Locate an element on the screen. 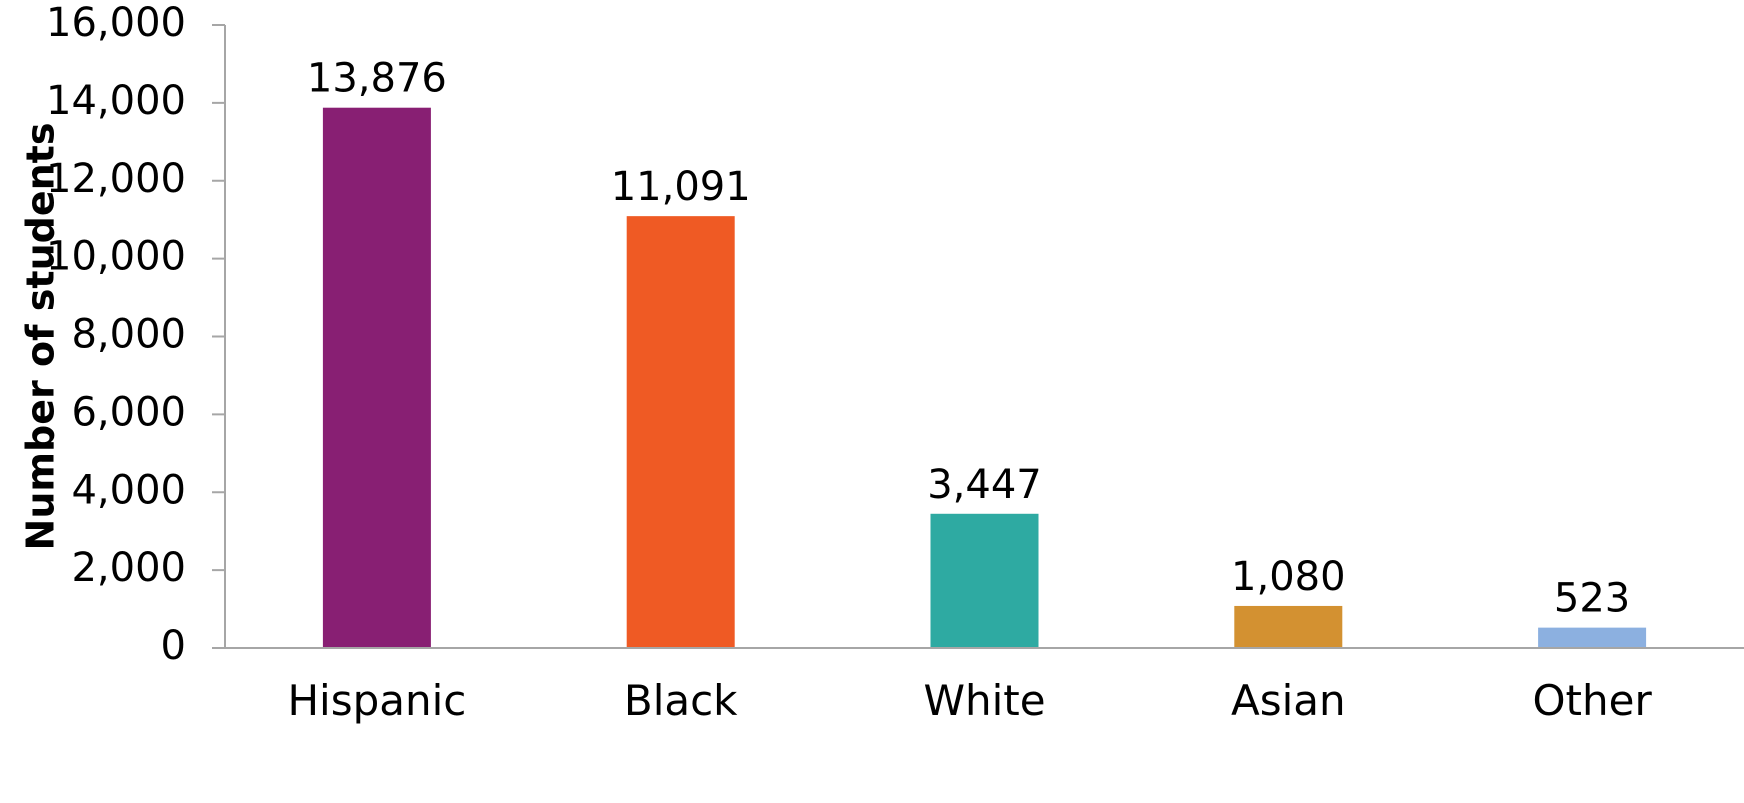  y-tick-label: 10,000 is located at coordinates (116, 257).